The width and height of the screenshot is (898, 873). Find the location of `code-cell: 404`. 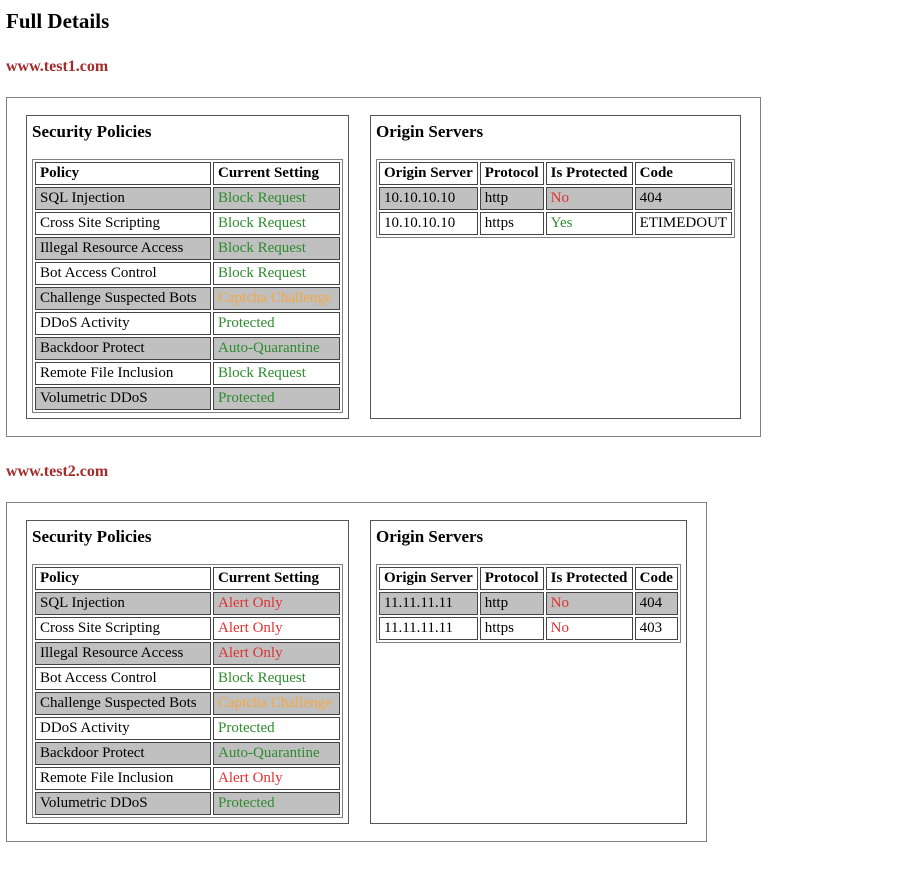

code-cell: 404 is located at coordinates (656, 603).